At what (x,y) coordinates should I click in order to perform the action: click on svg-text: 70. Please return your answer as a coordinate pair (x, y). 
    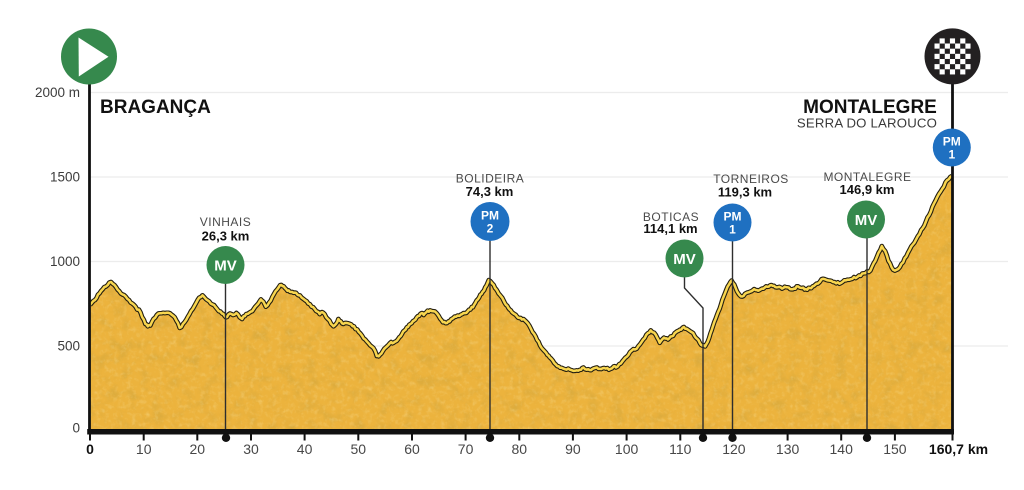
    Looking at the image, I should click on (466, 449).